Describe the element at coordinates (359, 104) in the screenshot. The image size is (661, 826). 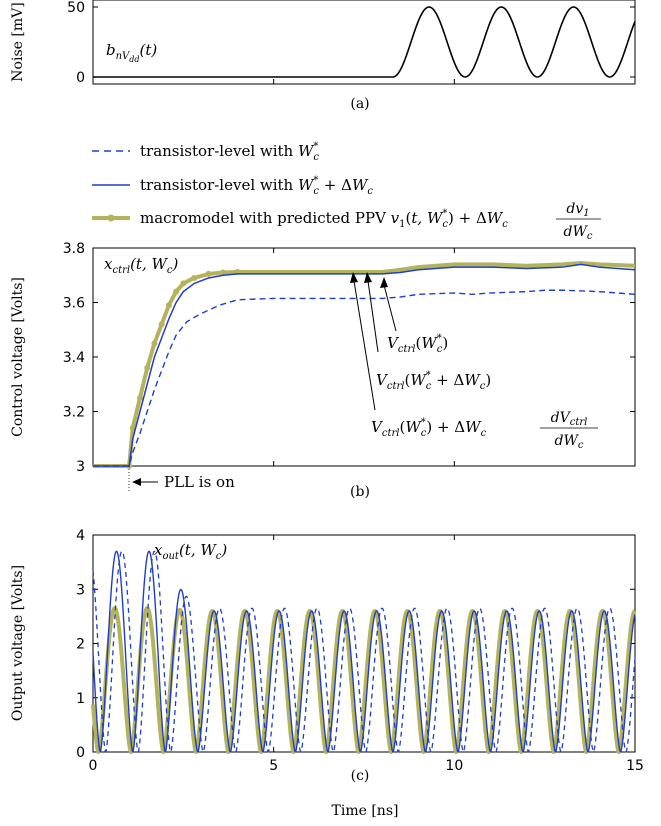
I see `panel-a-label: (a)` at that location.